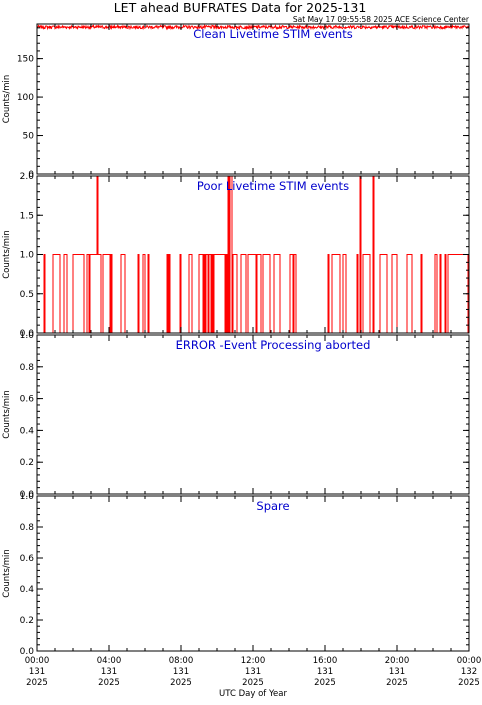  Describe the element at coordinates (397, 661) in the screenshot. I see `x-tick-label: 20:00` at that location.